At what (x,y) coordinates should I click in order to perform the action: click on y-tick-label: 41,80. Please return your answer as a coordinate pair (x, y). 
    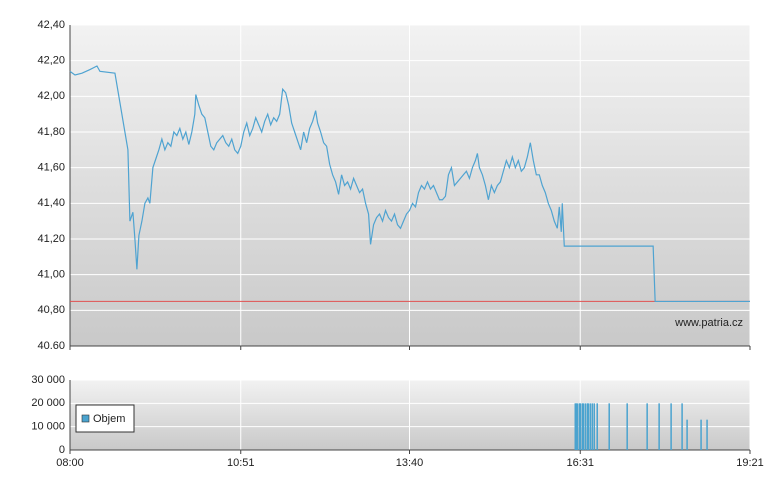
    Looking at the image, I should click on (51, 132).